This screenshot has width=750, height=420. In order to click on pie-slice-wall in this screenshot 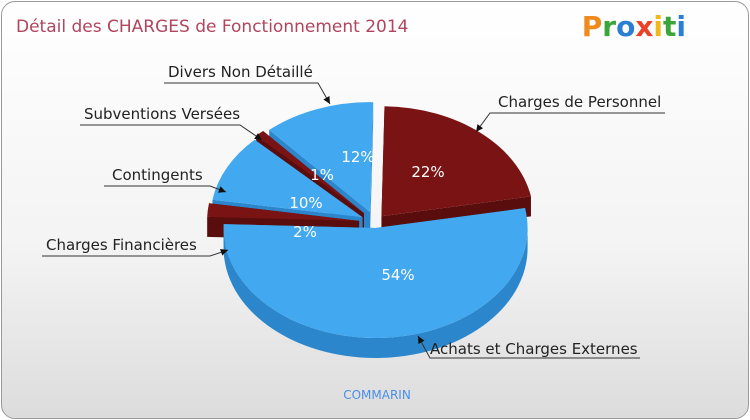, I will do `click(372, 167)`.